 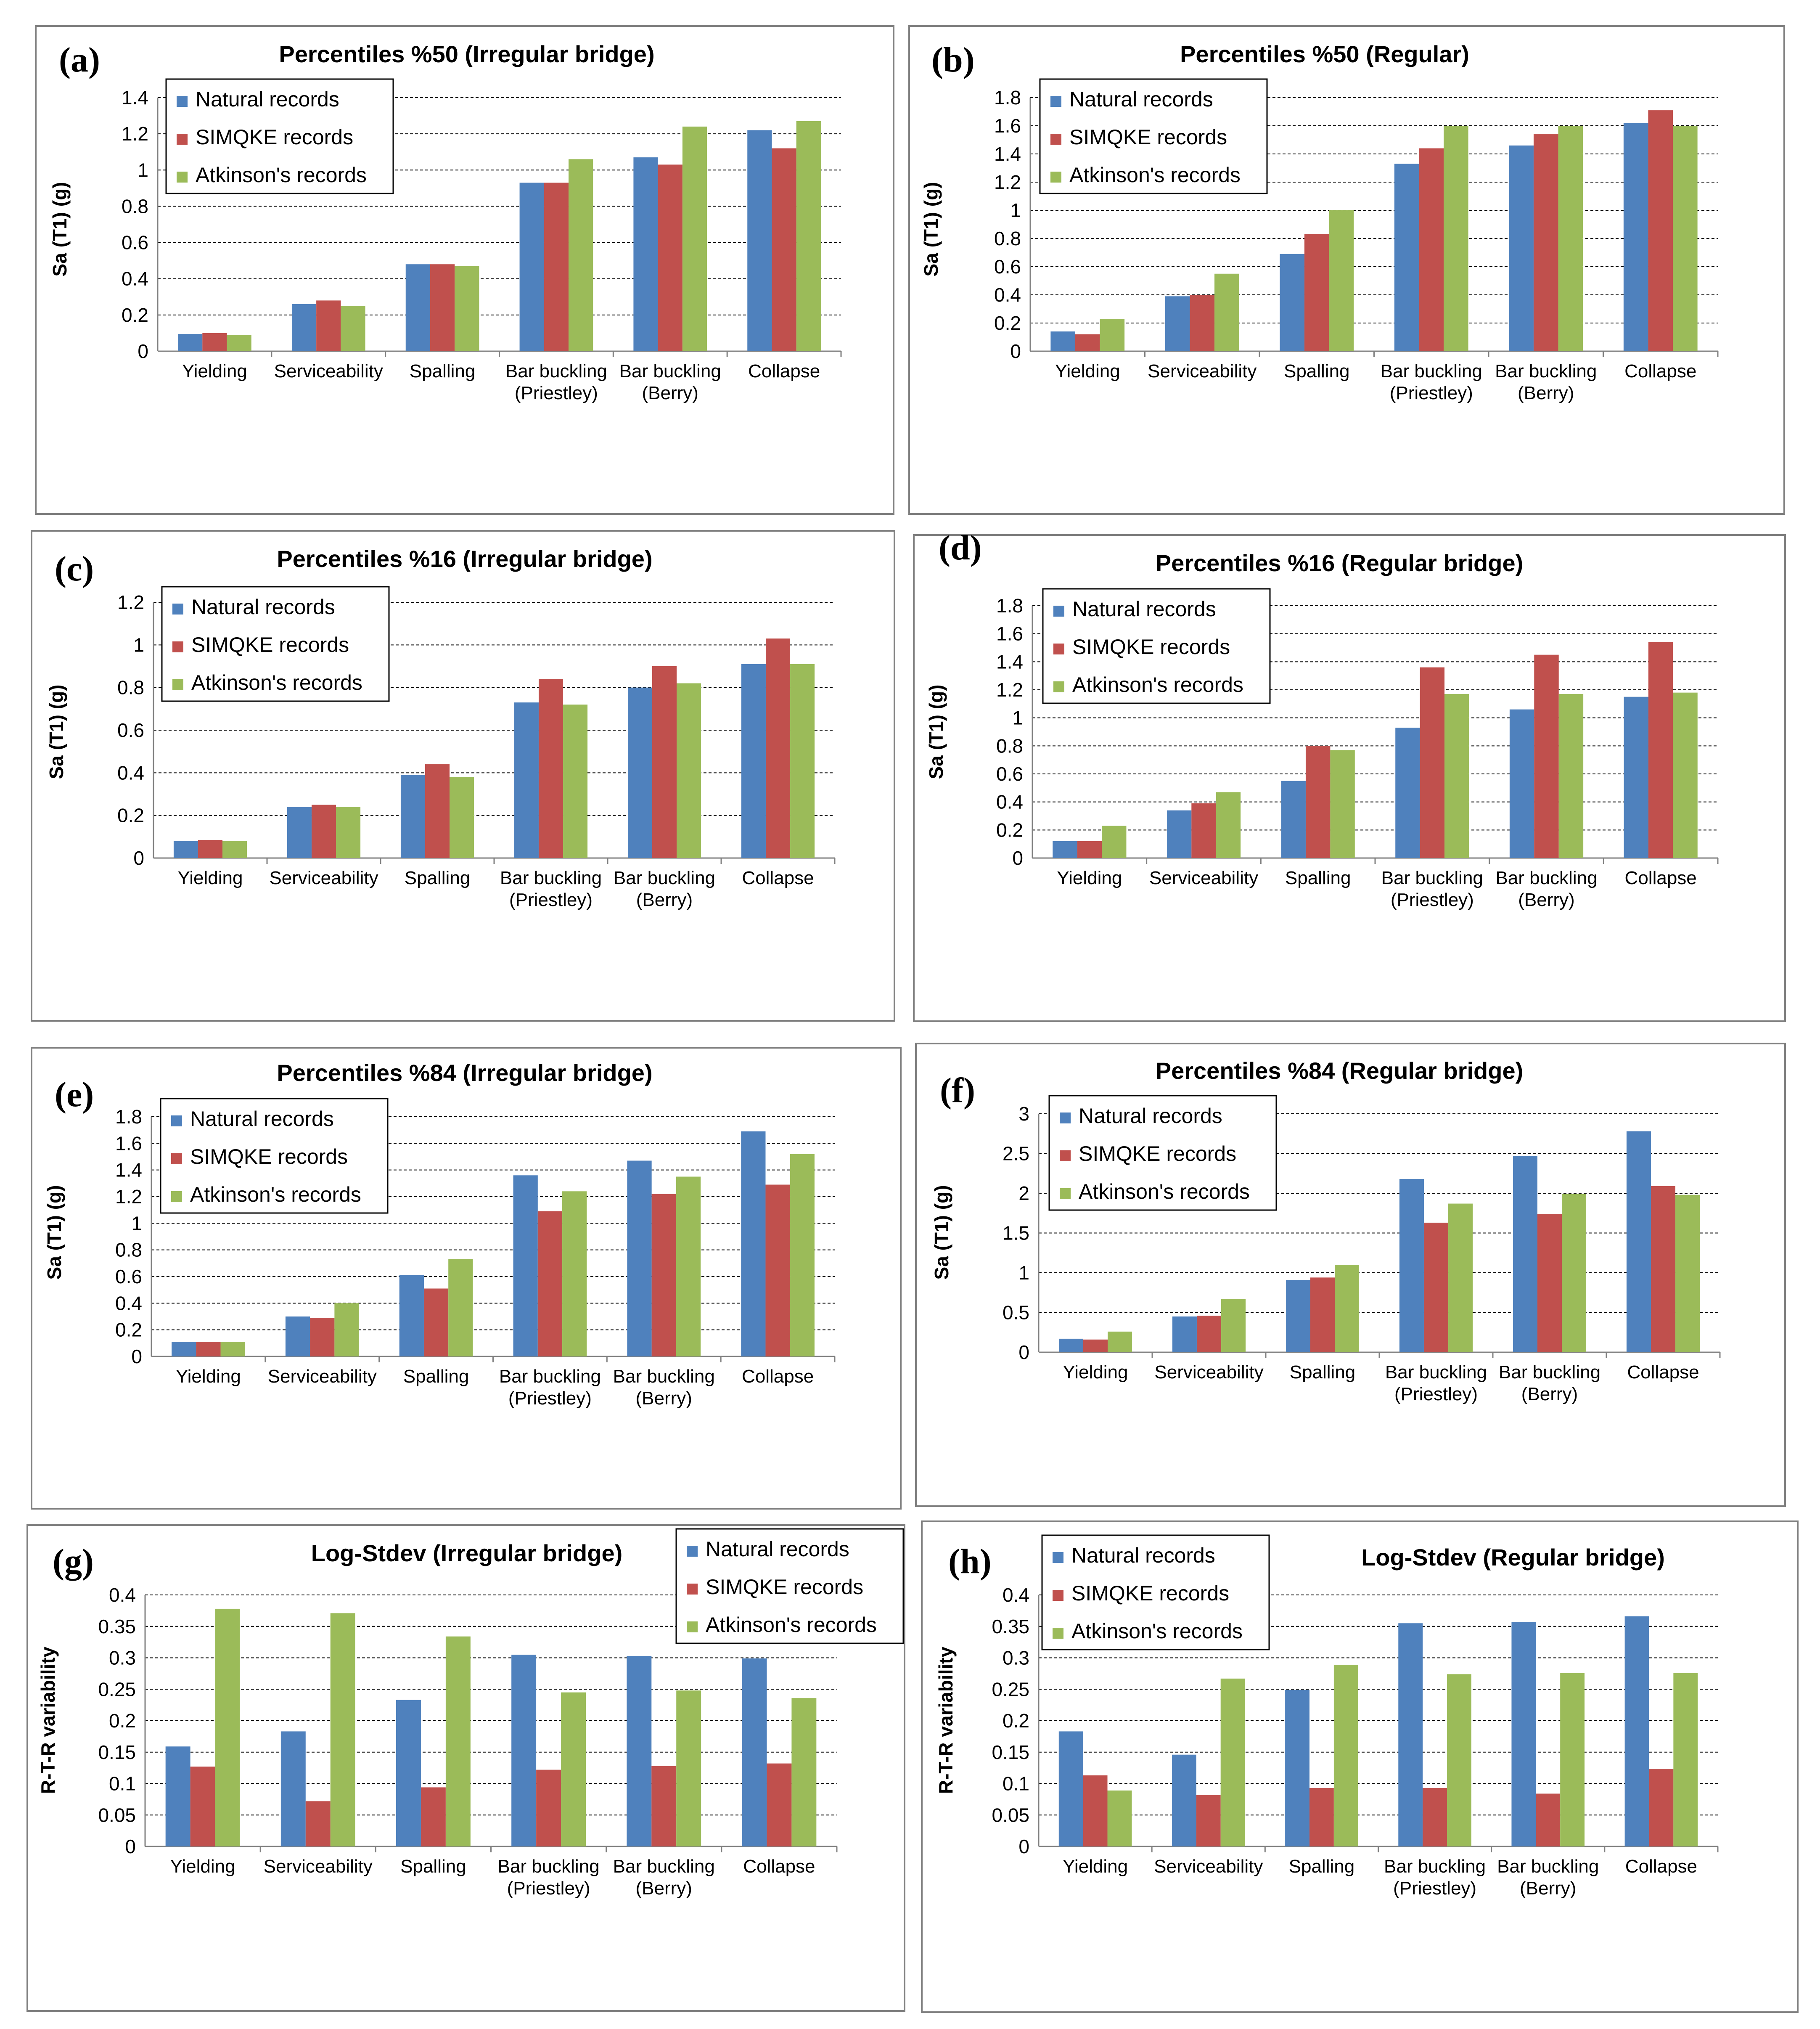 What do you see at coordinates (202, 1866) in the screenshot?
I see `category-label: Yielding` at bounding box center [202, 1866].